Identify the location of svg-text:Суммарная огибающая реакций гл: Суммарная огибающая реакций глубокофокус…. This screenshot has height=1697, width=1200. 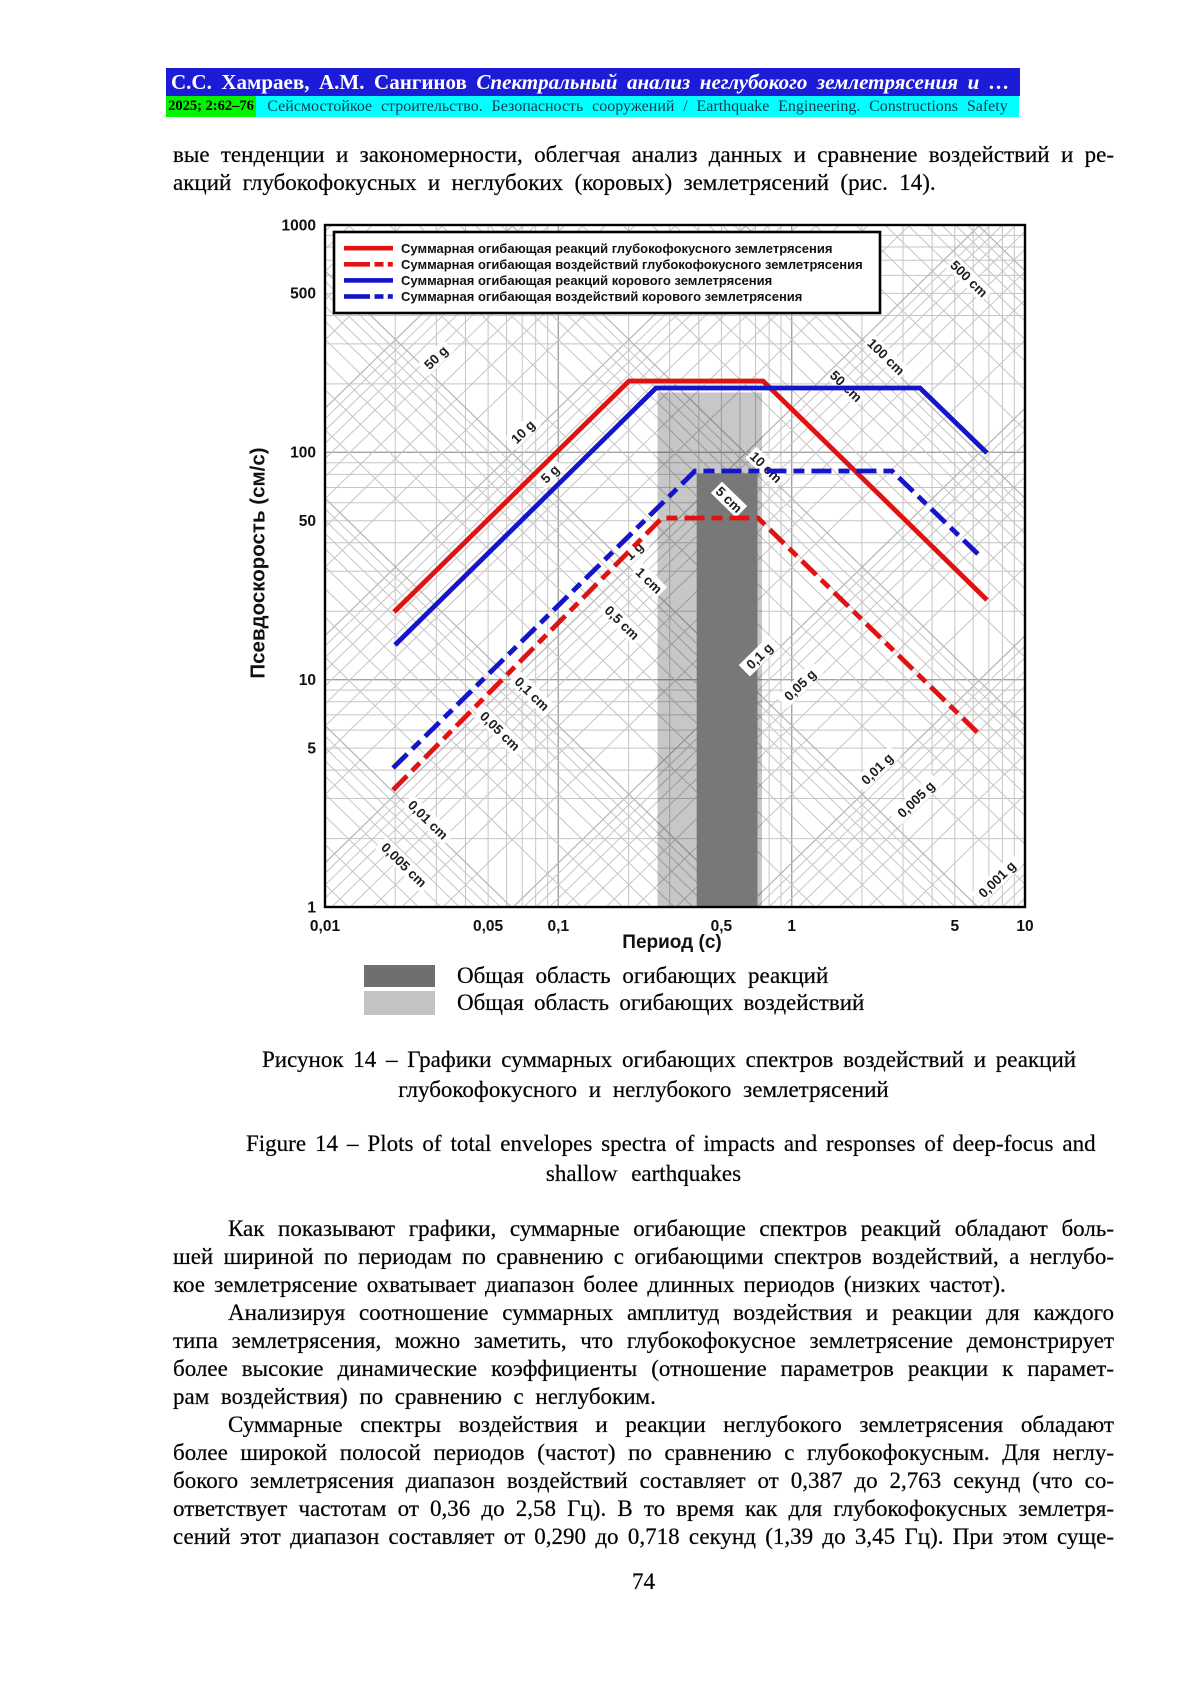
(616, 248).